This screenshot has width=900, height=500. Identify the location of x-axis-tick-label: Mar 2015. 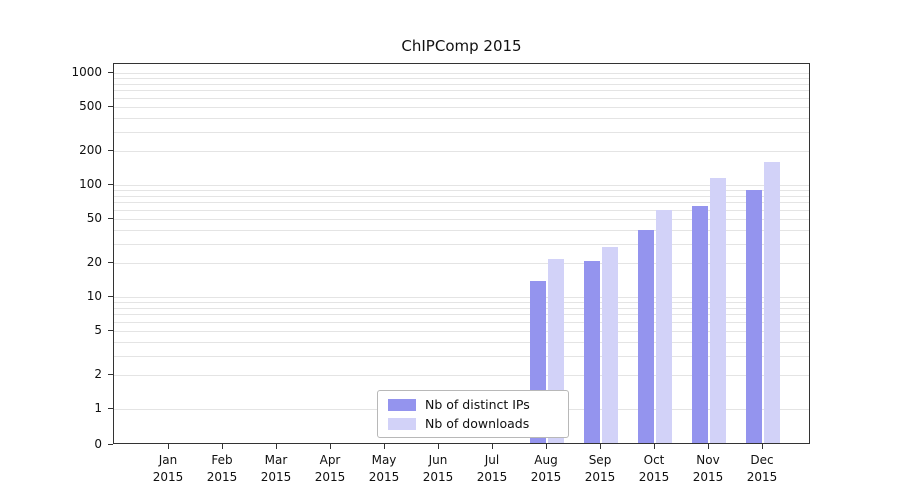
(276, 468).